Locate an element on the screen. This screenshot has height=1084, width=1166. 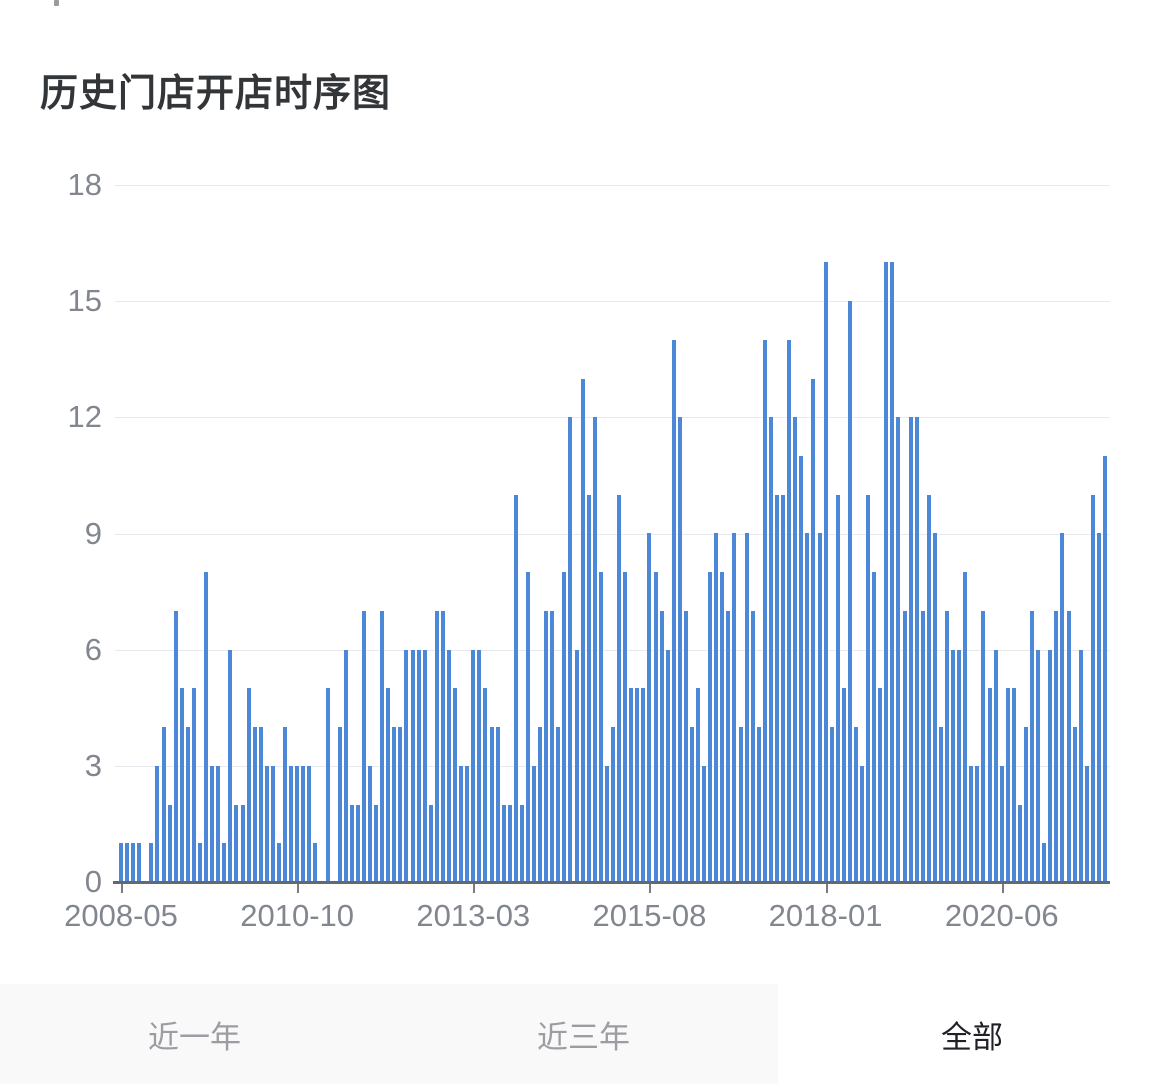
x-axis-label-2008-05: 2008-05 is located at coordinates (121, 915).